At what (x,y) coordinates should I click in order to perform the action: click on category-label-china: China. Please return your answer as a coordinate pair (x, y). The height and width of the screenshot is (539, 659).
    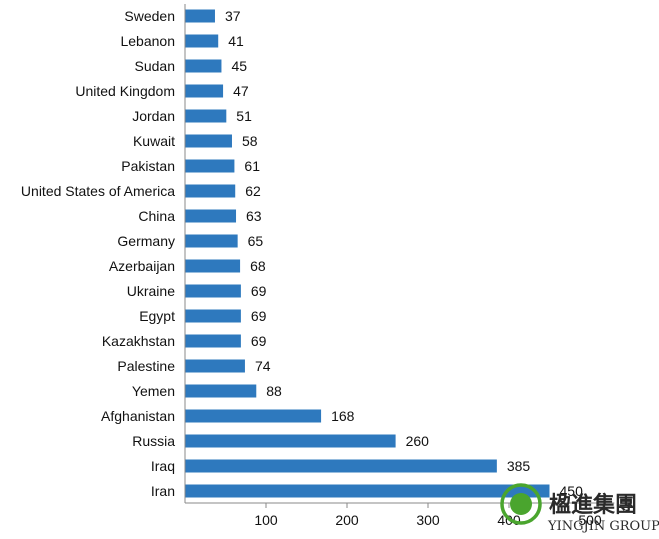
    Looking at the image, I should click on (156, 216).